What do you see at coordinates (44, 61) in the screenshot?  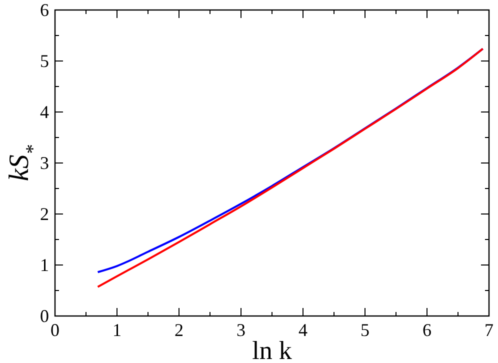 I see `y-tick-label: 5` at bounding box center [44, 61].